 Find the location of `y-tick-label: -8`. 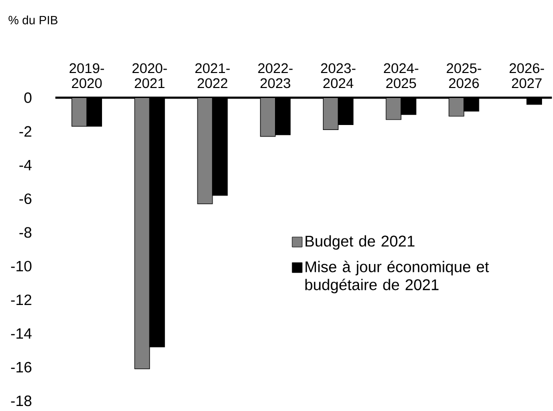

y-tick-label: -8 is located at coordinates (25, 232).